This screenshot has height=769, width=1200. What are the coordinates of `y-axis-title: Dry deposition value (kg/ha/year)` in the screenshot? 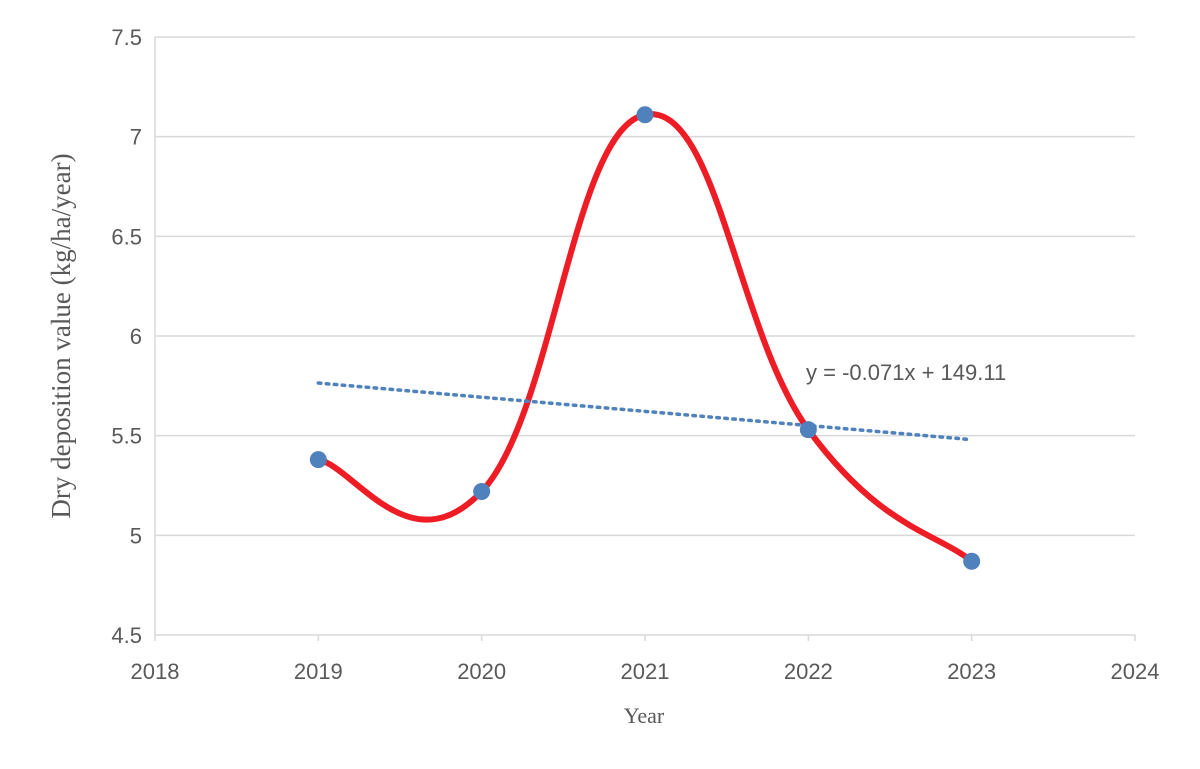 It's located at (61, 335).